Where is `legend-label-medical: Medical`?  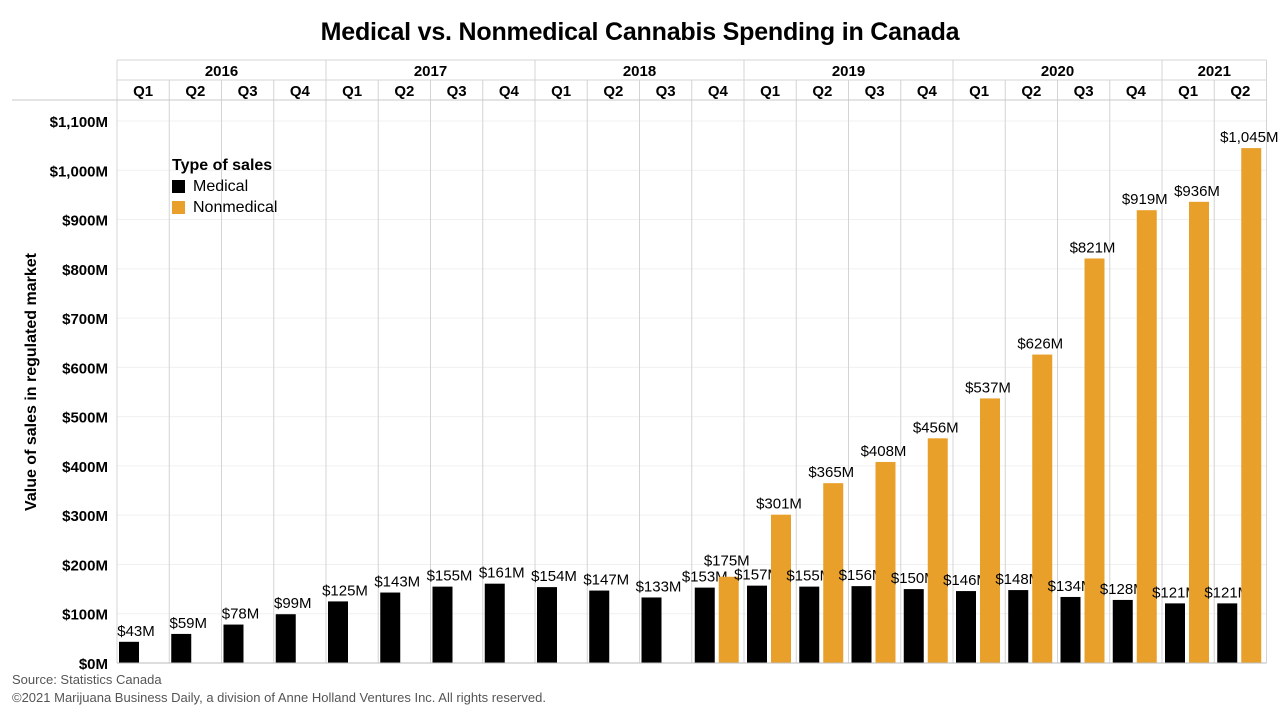 legend-label-medical: Medical is located at coordinates (221, 186).